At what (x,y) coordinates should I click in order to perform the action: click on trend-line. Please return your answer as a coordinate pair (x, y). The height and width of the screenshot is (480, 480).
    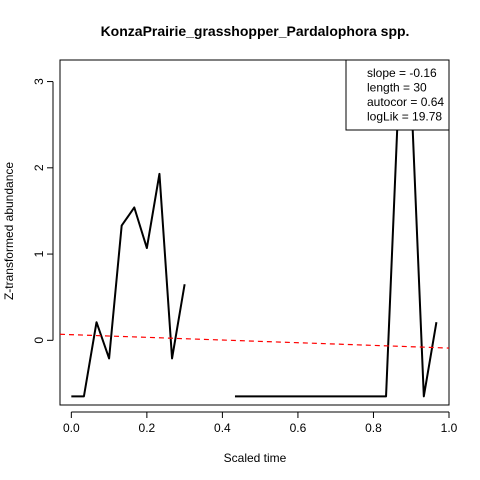
    Looking at the image, I should click on (254, 341).